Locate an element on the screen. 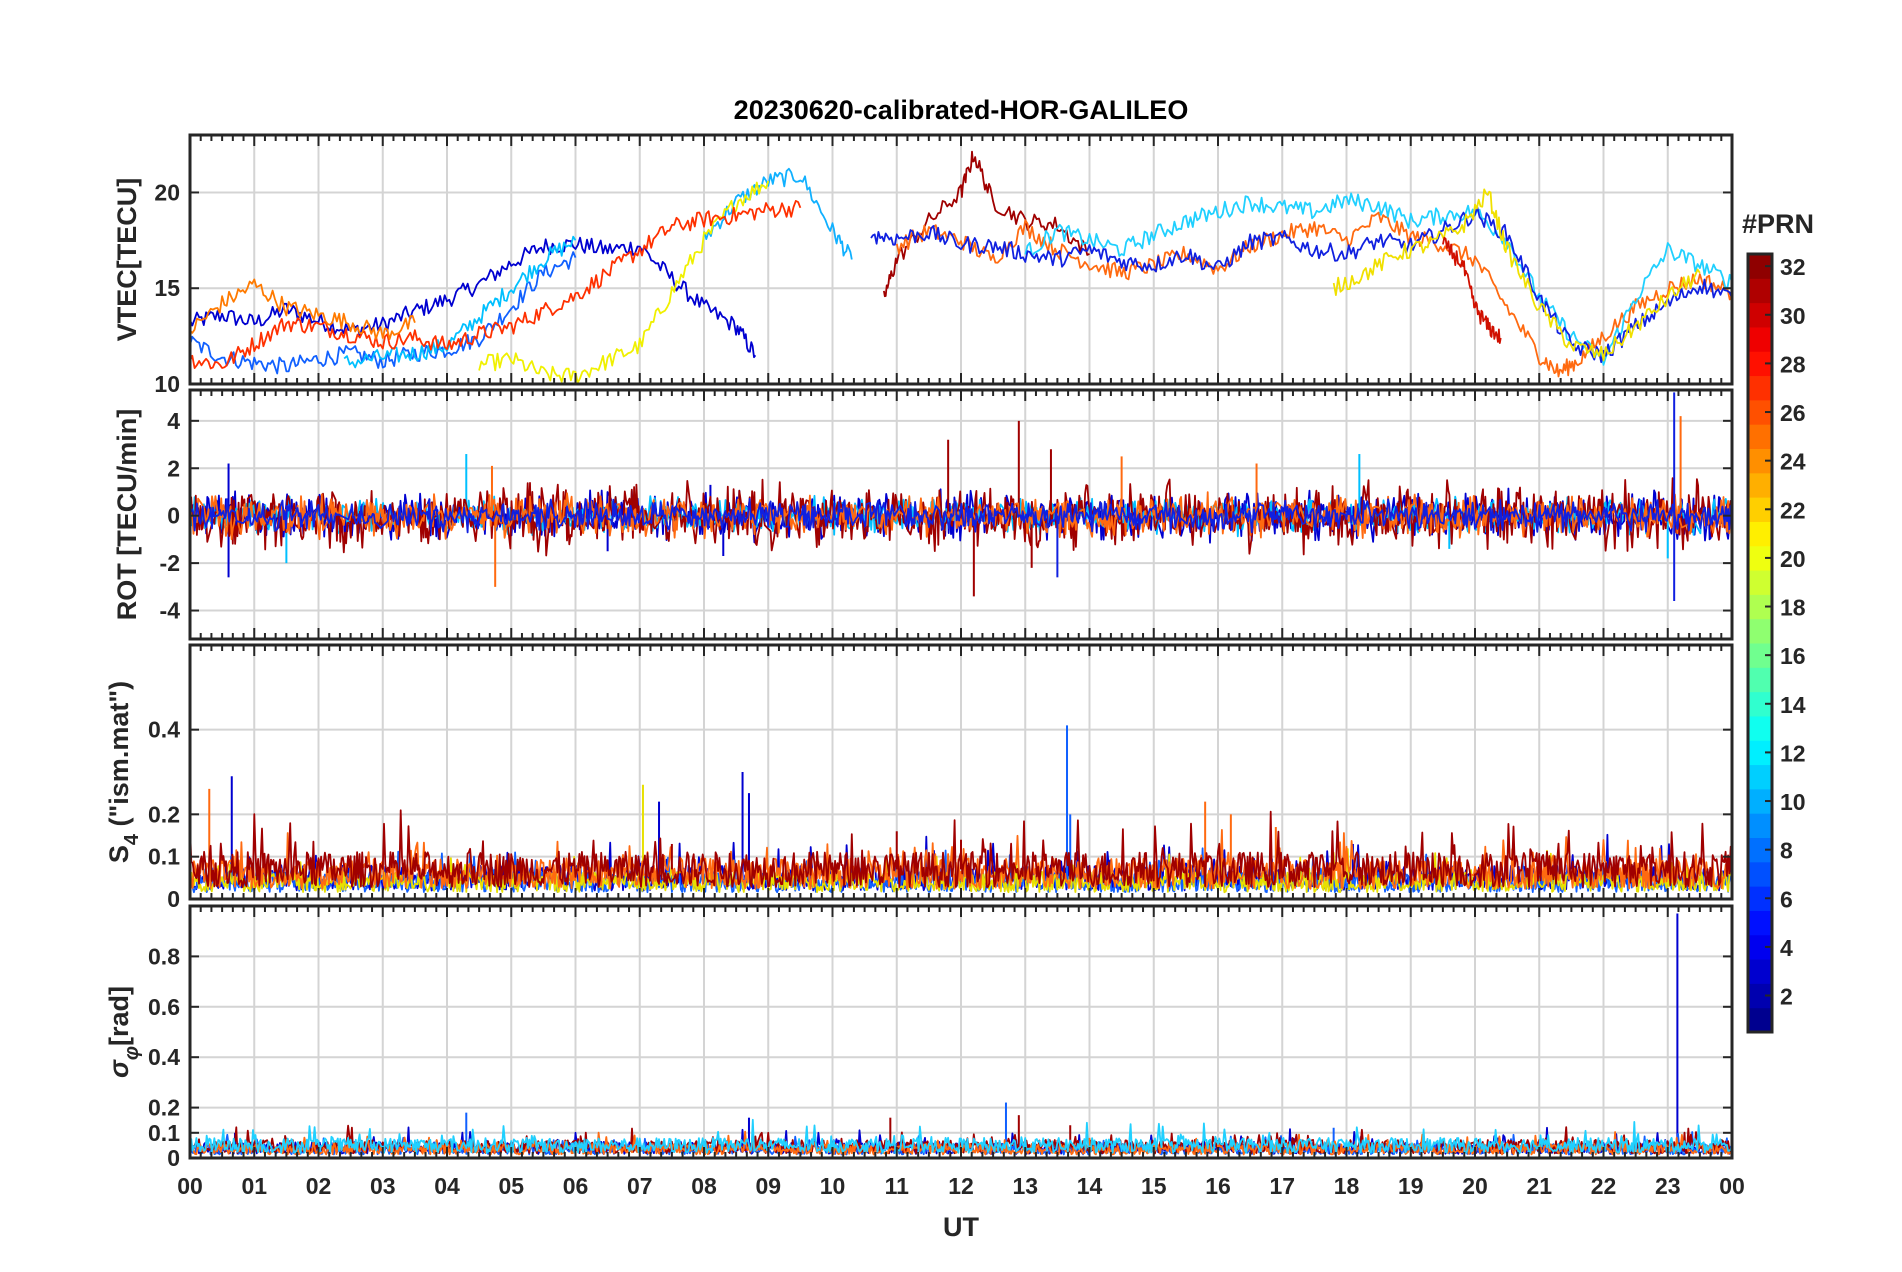 Image resolution: width=1902 pixels, height=1272 pixels. x-axis-label: UT is located at coordinates (961, 1227).